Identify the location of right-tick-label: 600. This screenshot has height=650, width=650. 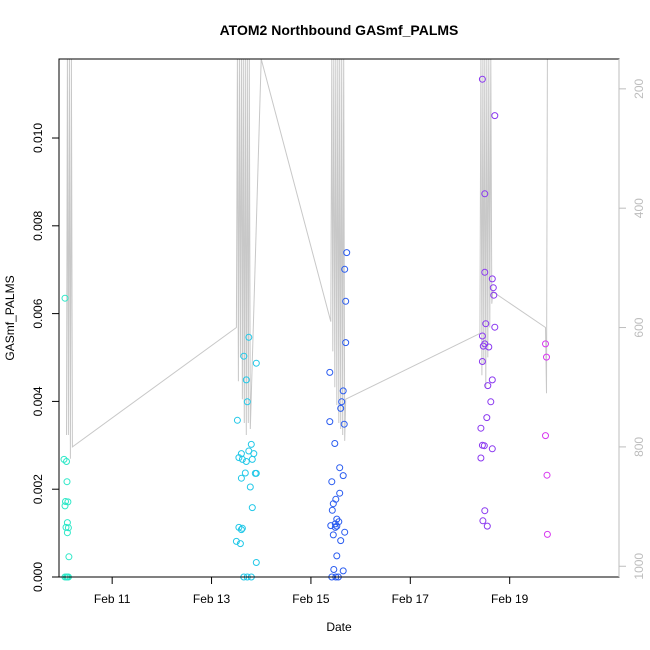
(639, 327).